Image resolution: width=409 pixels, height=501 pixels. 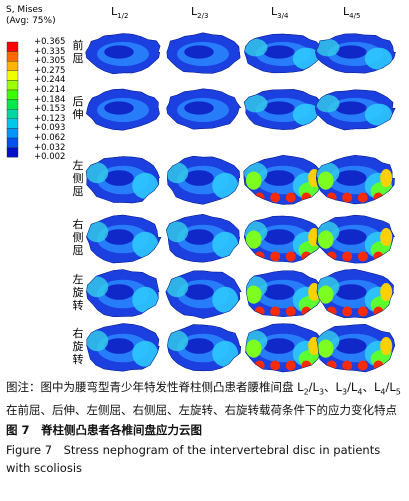 I want to click on legend-subtitle: (Avg: 75%), so click(x=31, y=21).